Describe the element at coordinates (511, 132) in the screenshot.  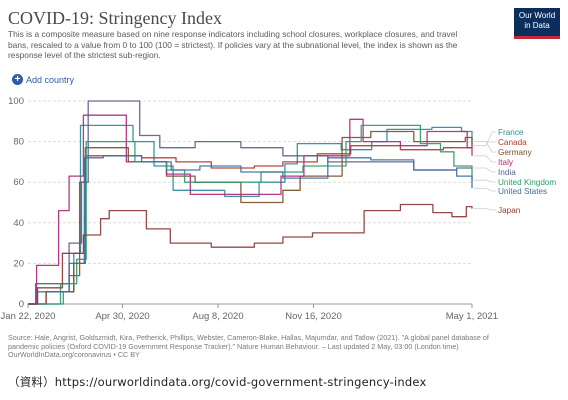
I see `legend-item-france: France` at that location.